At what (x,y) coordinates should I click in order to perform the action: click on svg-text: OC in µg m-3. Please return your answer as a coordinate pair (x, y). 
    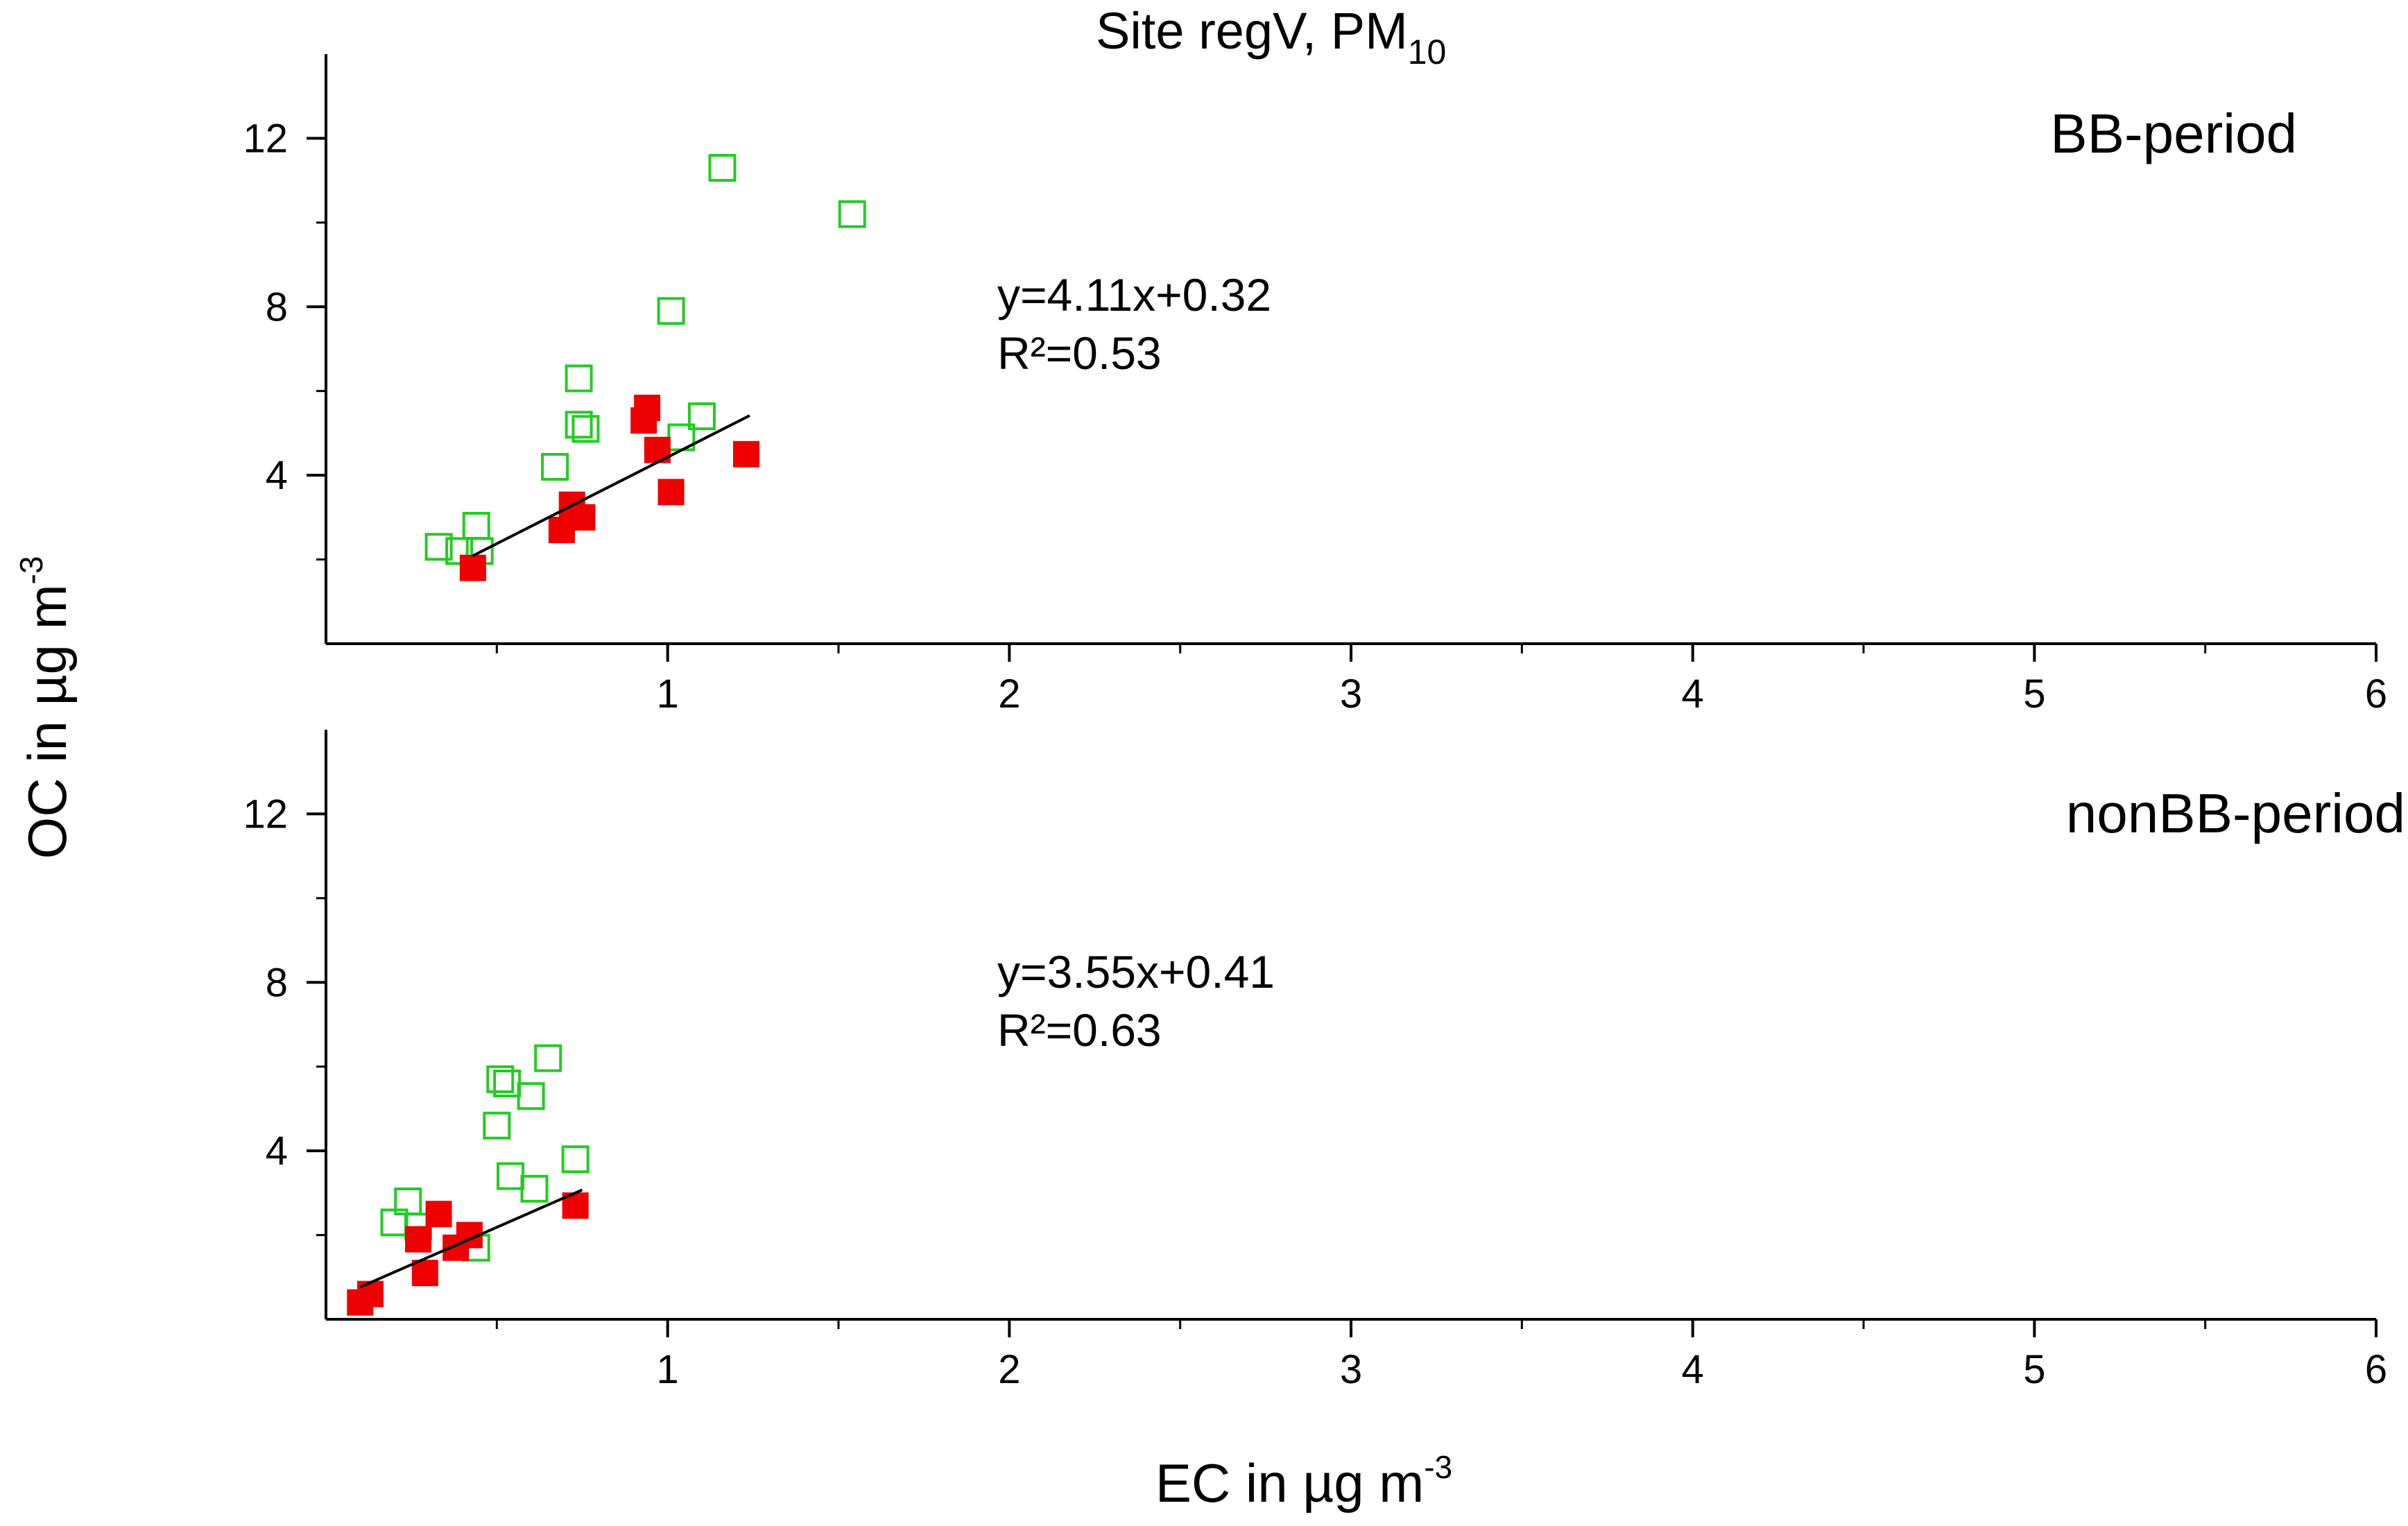
    Looking at the image, I should click on (45, 707).